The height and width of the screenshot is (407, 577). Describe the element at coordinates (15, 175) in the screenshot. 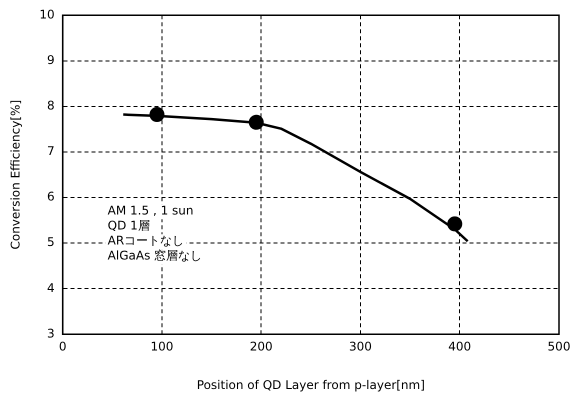

I see `y-axis-title: Conversion Efficiency[%]` at that location.